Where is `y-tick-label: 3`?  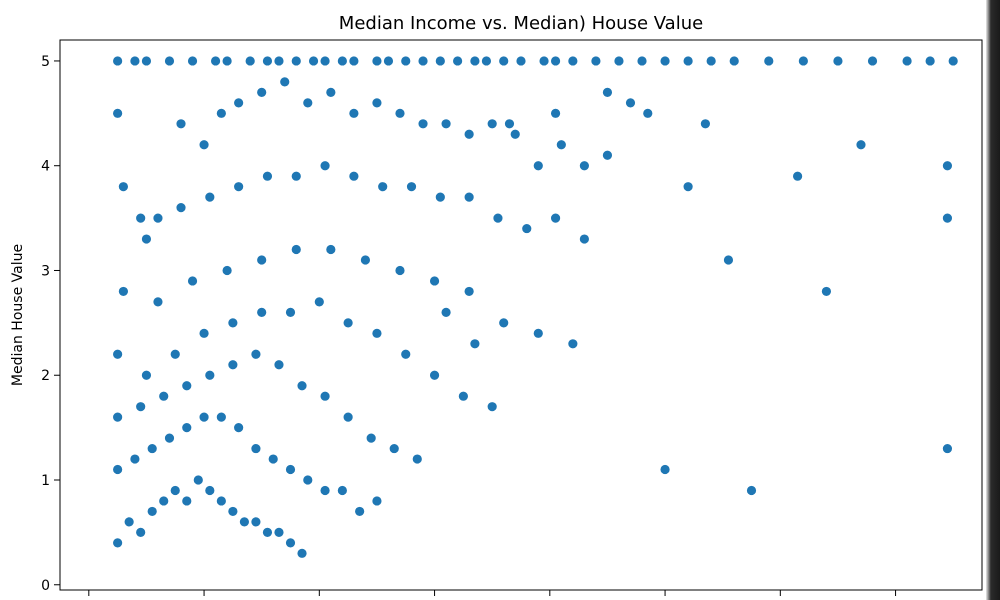
y-tick-label: 3 is located at coordinates (45, 271).